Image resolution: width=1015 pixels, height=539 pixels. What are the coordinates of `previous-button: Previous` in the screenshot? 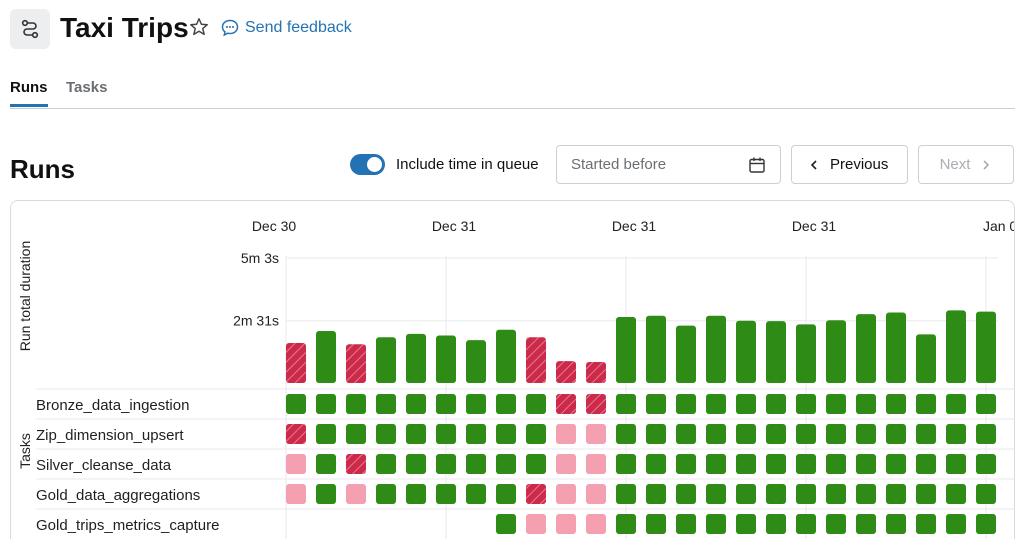 It's located at (849, 164).